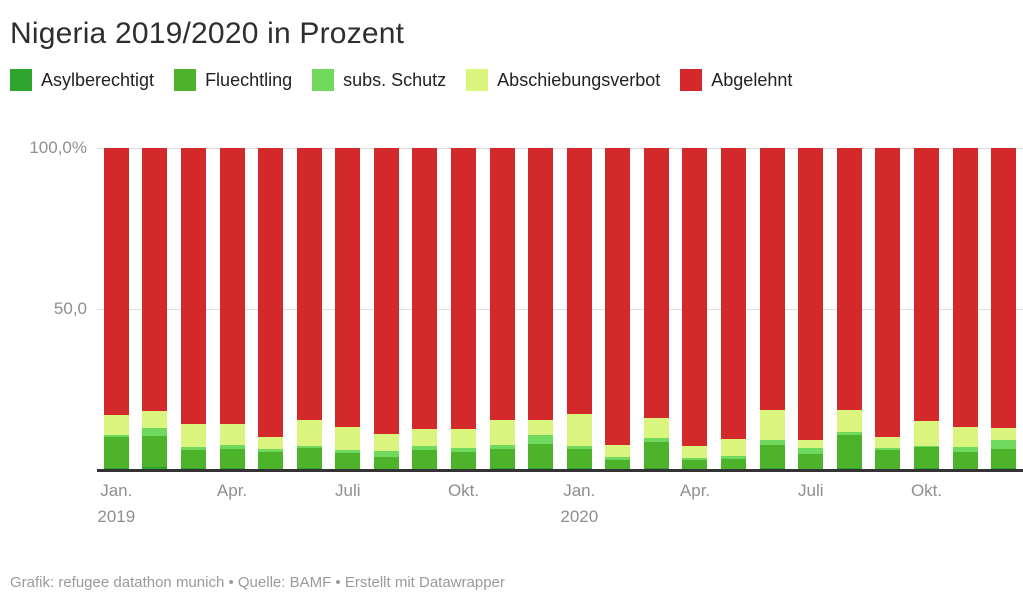 The width and height of the screenshot is (1023, 614). I want to click on bar-column-sep-2019, so click(425, 309).